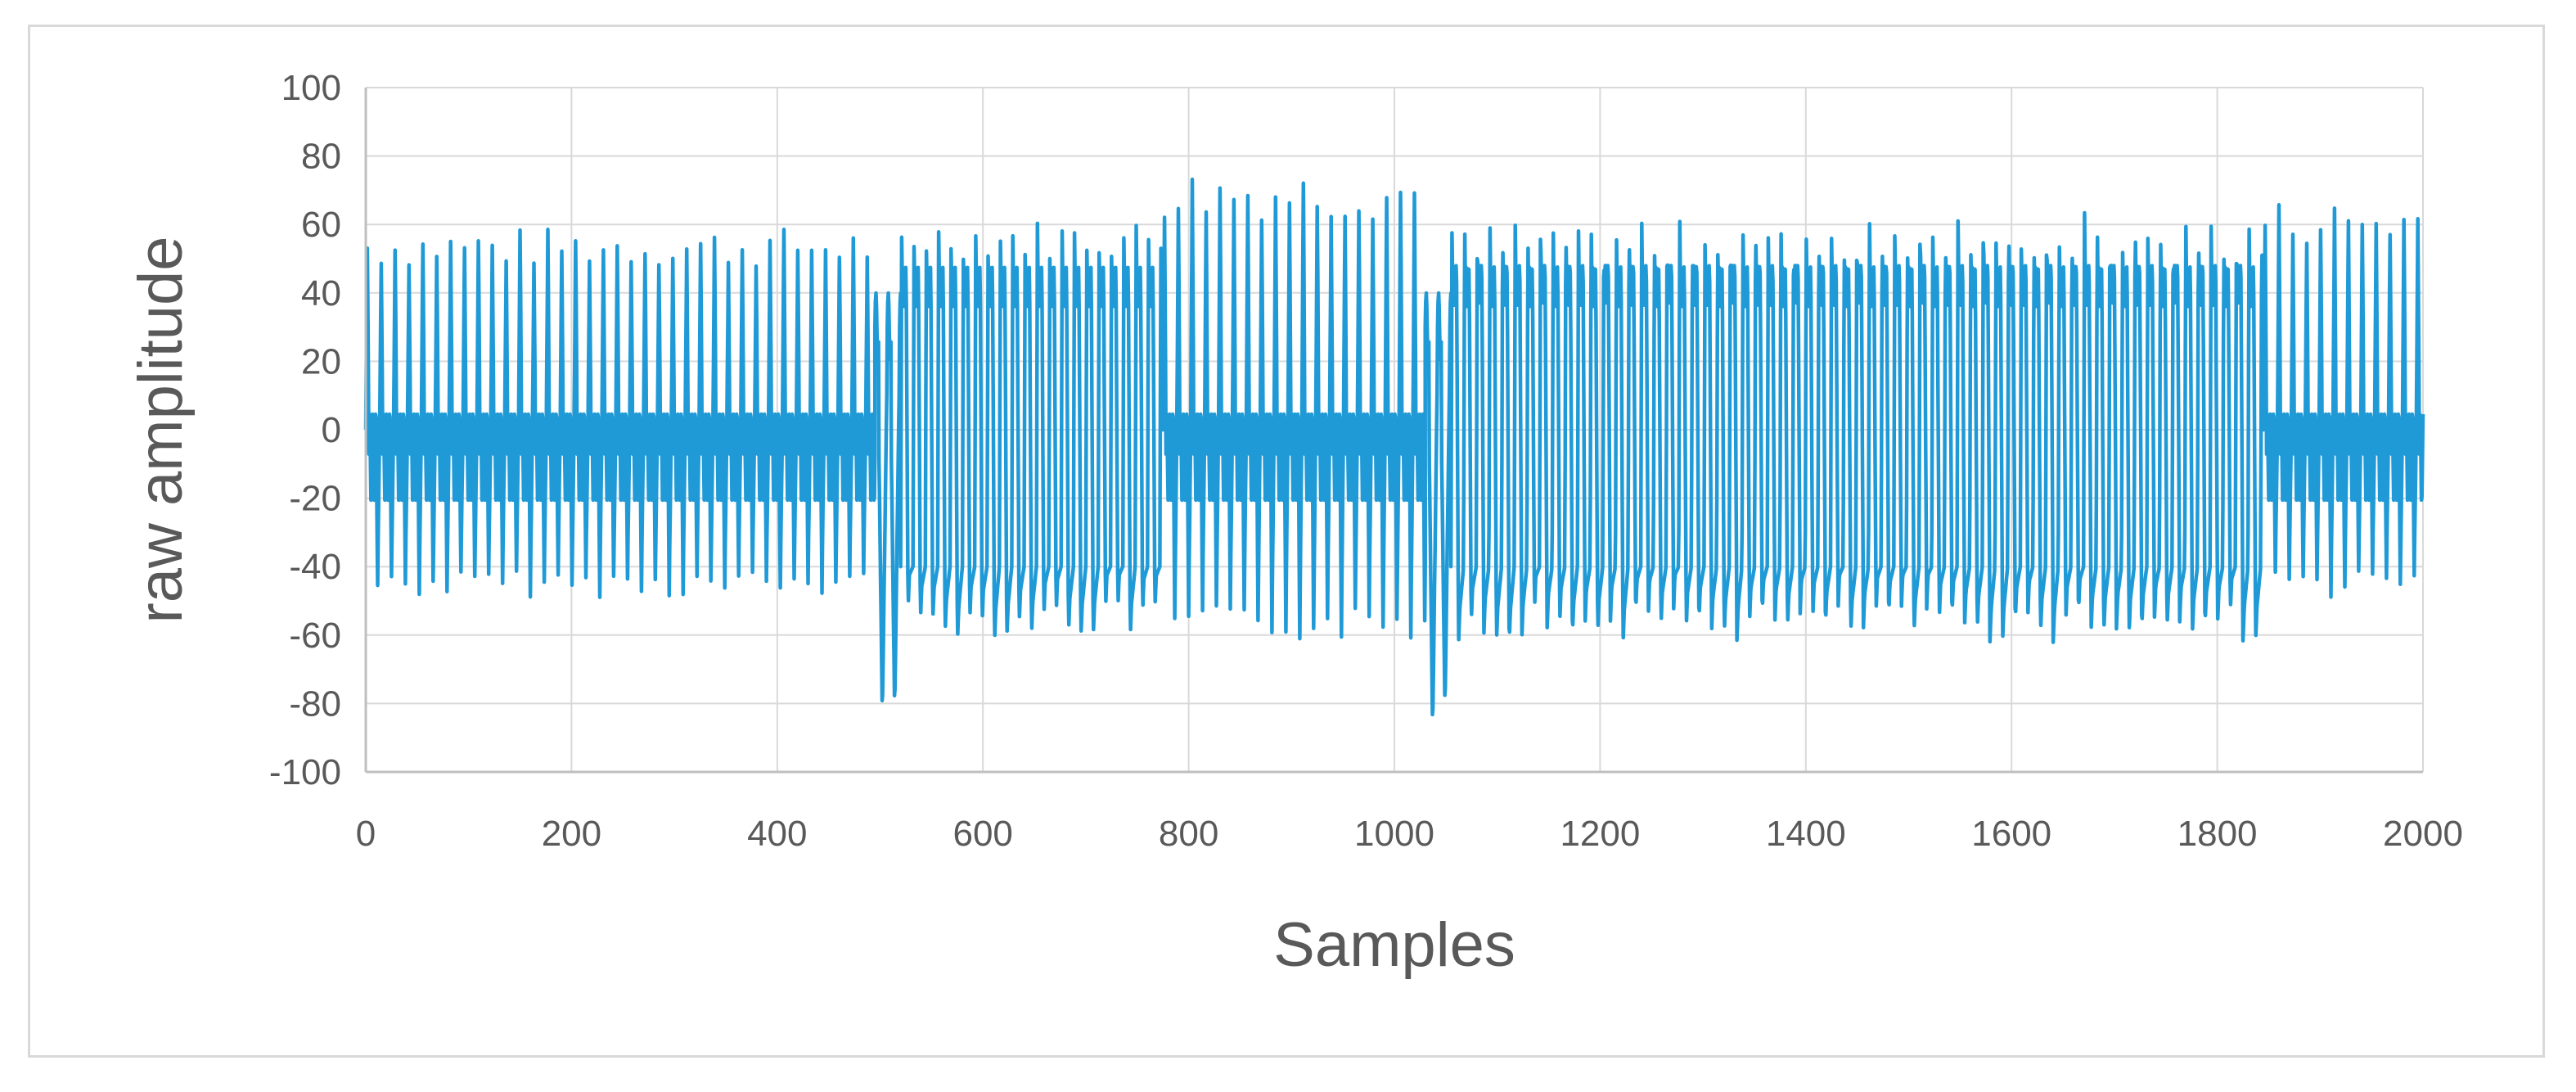 The height and width of the screenshot is (1092, 2576). What do you see at coordinates (331, 430) in the screenshot?
I see `y-tick-label: 0` at bounding box center [331, 430].